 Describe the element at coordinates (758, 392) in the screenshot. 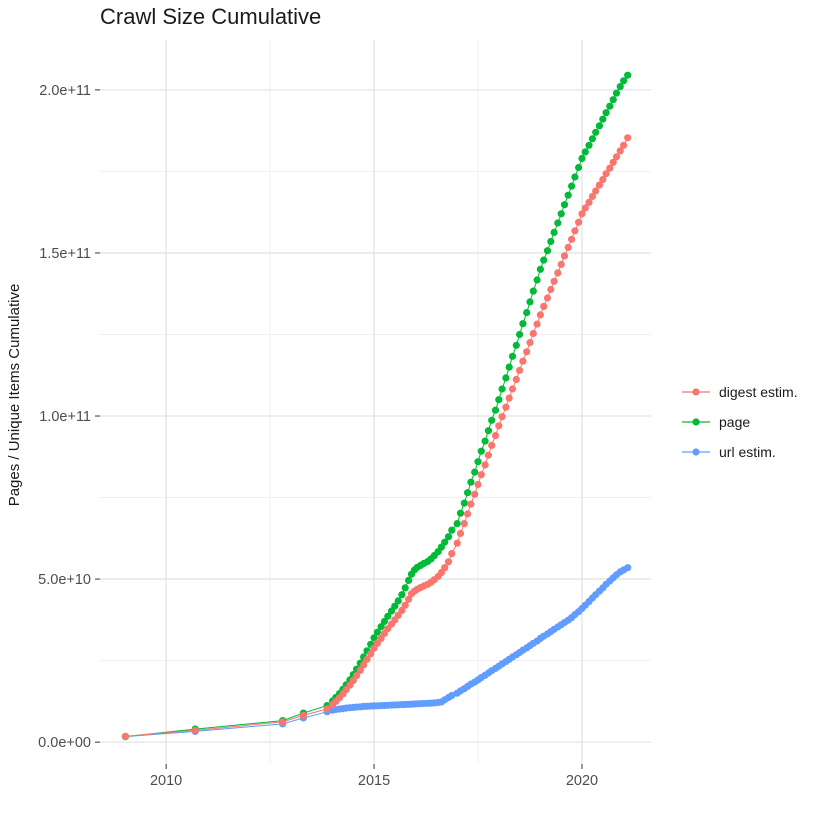

I see `legend-label: digest estim.` at that location.